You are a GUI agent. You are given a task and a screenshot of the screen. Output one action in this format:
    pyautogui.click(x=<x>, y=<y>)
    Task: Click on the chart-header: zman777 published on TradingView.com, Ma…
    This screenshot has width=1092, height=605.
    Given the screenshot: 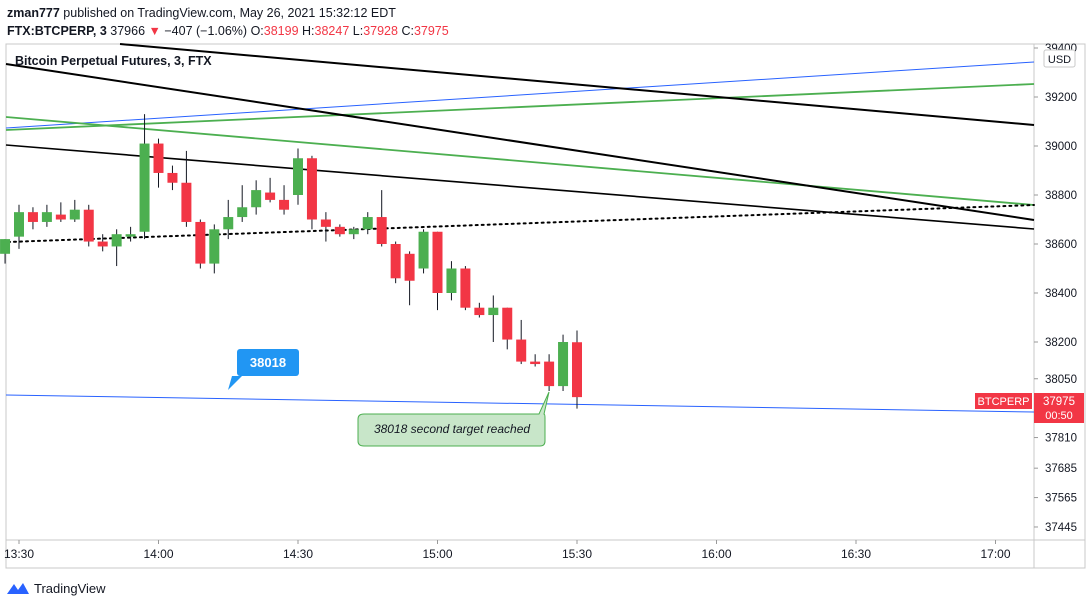 What is the action you would take?
    pyautogui.click(x=228, y=22)
    